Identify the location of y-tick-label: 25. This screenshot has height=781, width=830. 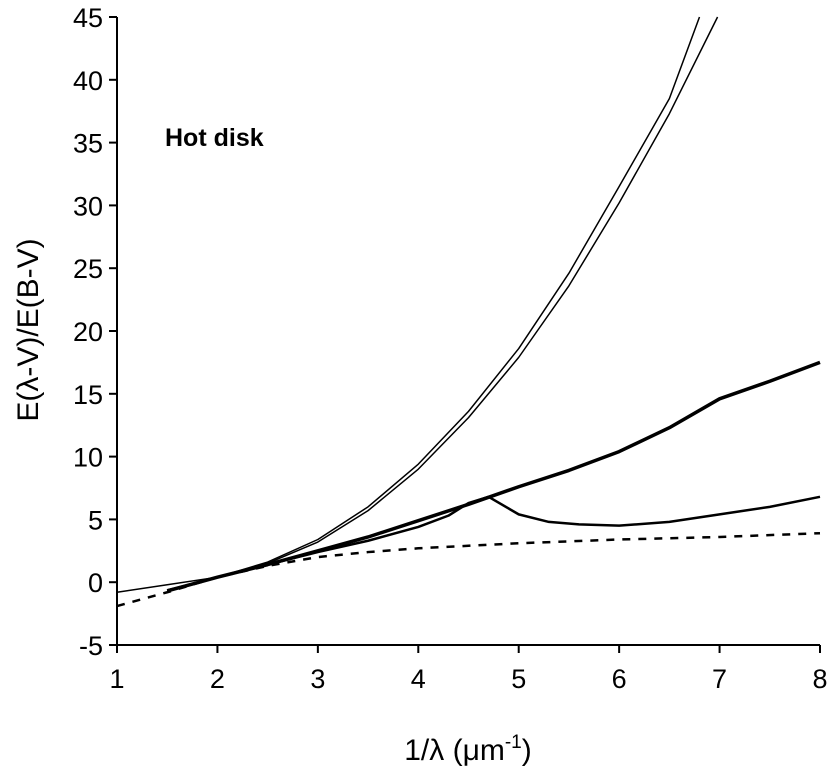
(88, 269).